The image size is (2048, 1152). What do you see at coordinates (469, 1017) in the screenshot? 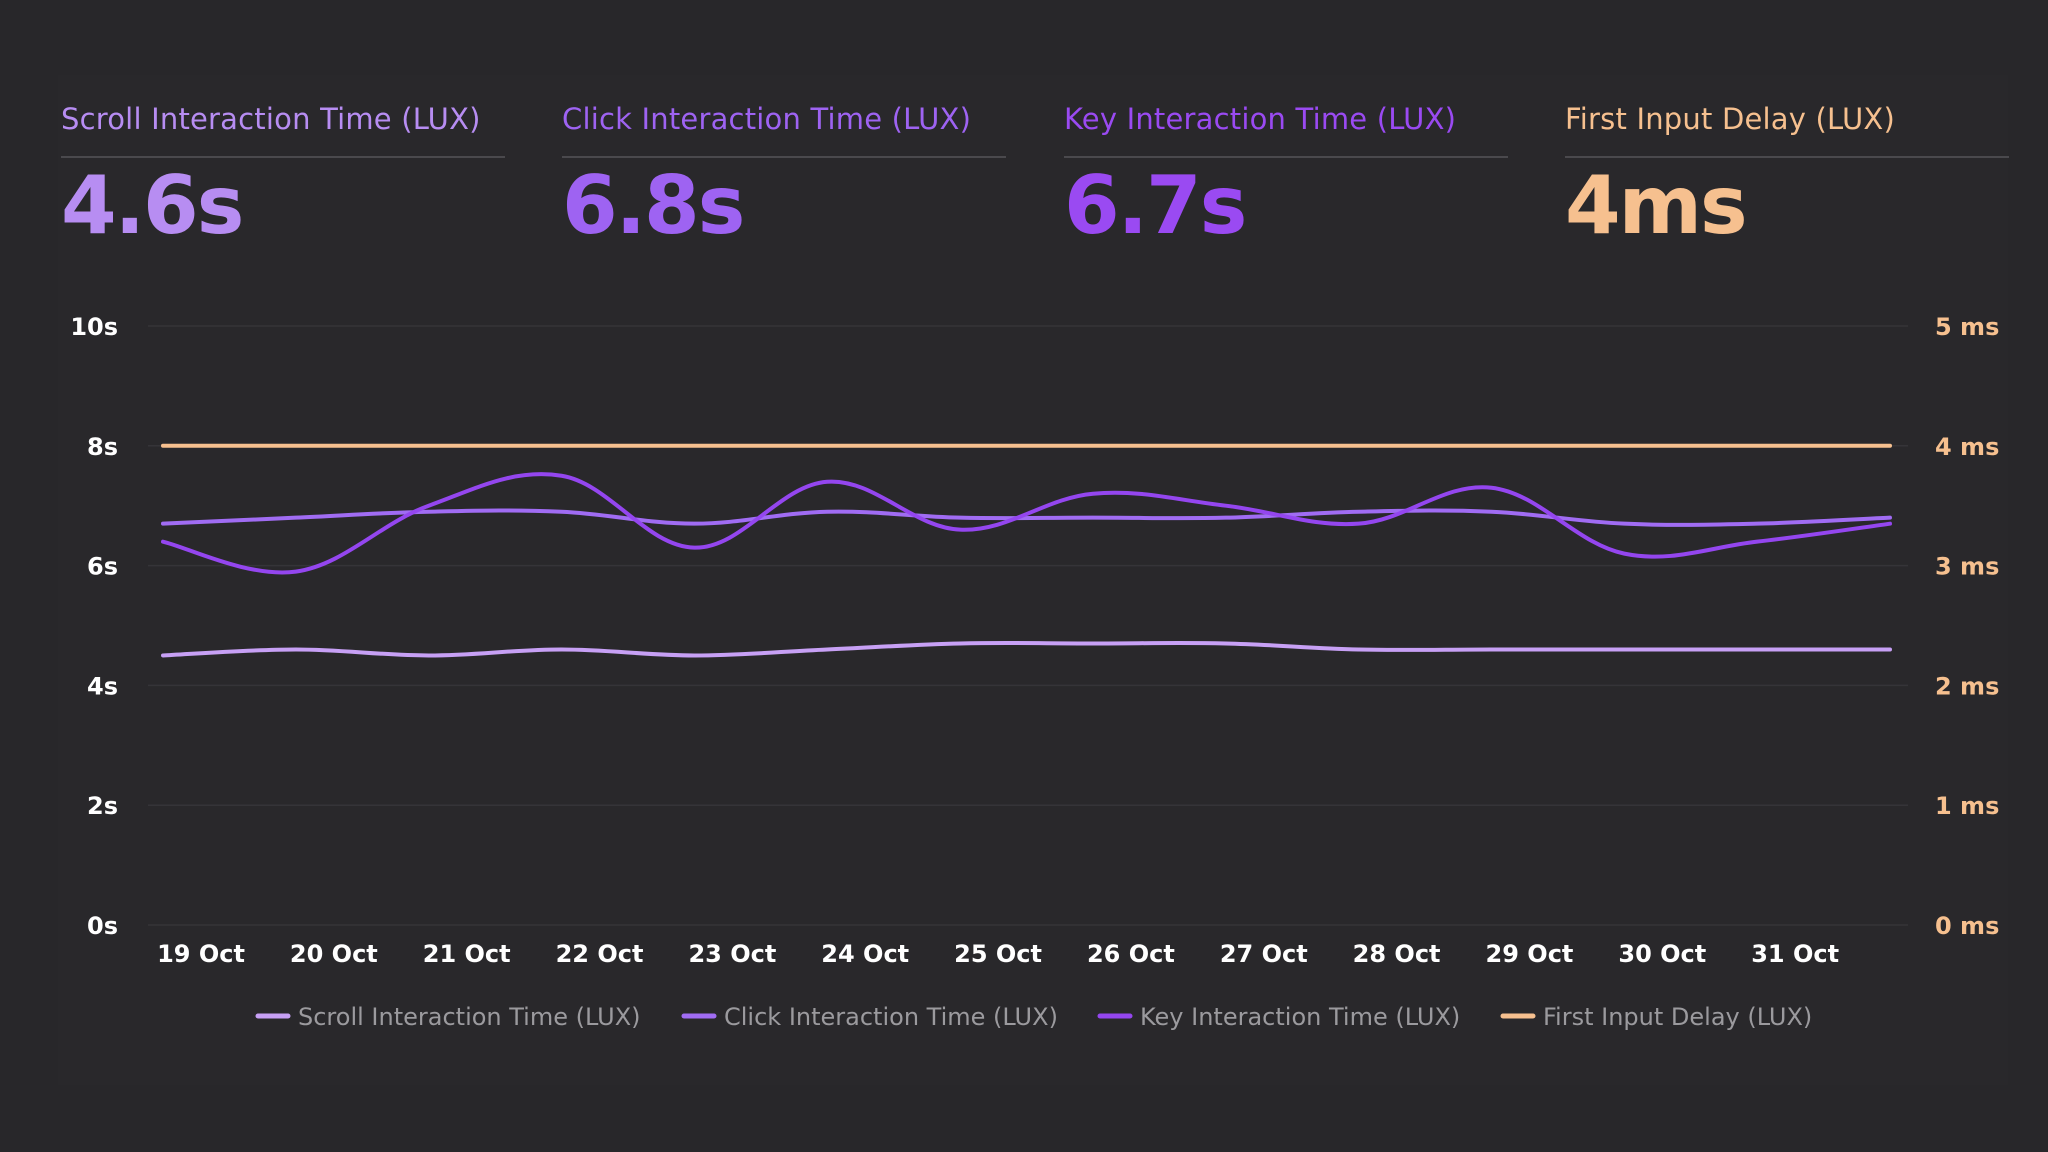
I see `legend-label: Scroll Interaction Time (LUX)` at bounding box center [469, 1017].